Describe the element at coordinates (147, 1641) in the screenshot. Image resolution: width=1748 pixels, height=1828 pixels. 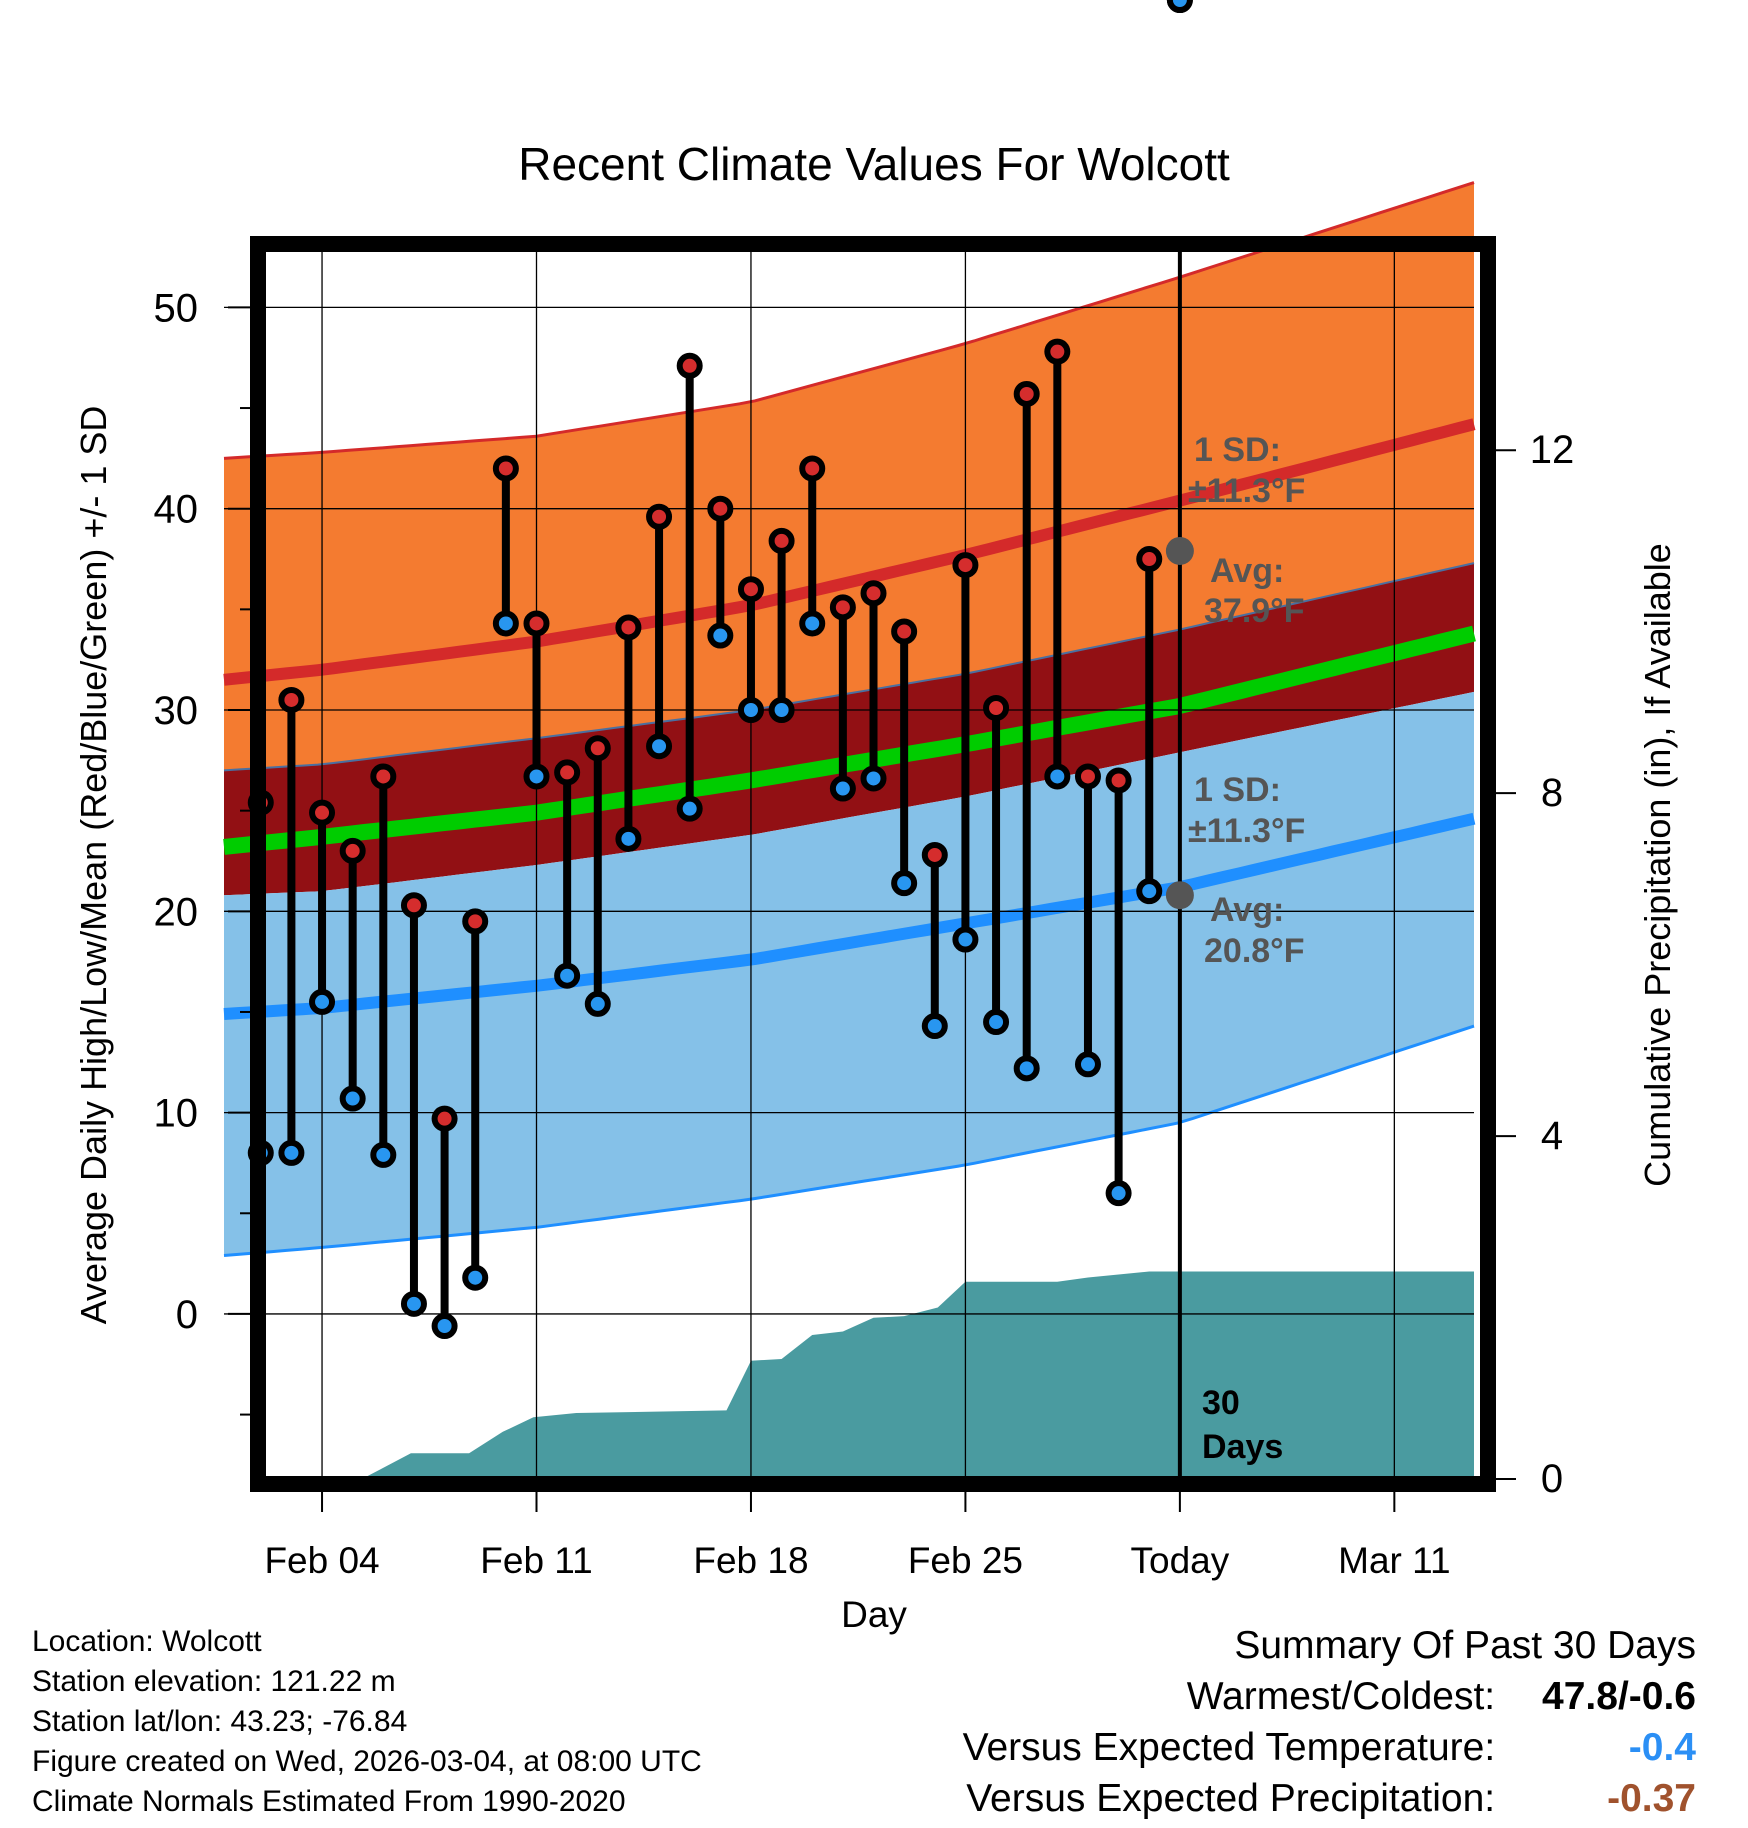
I see `location-text: Location: Wolcott` at that location.